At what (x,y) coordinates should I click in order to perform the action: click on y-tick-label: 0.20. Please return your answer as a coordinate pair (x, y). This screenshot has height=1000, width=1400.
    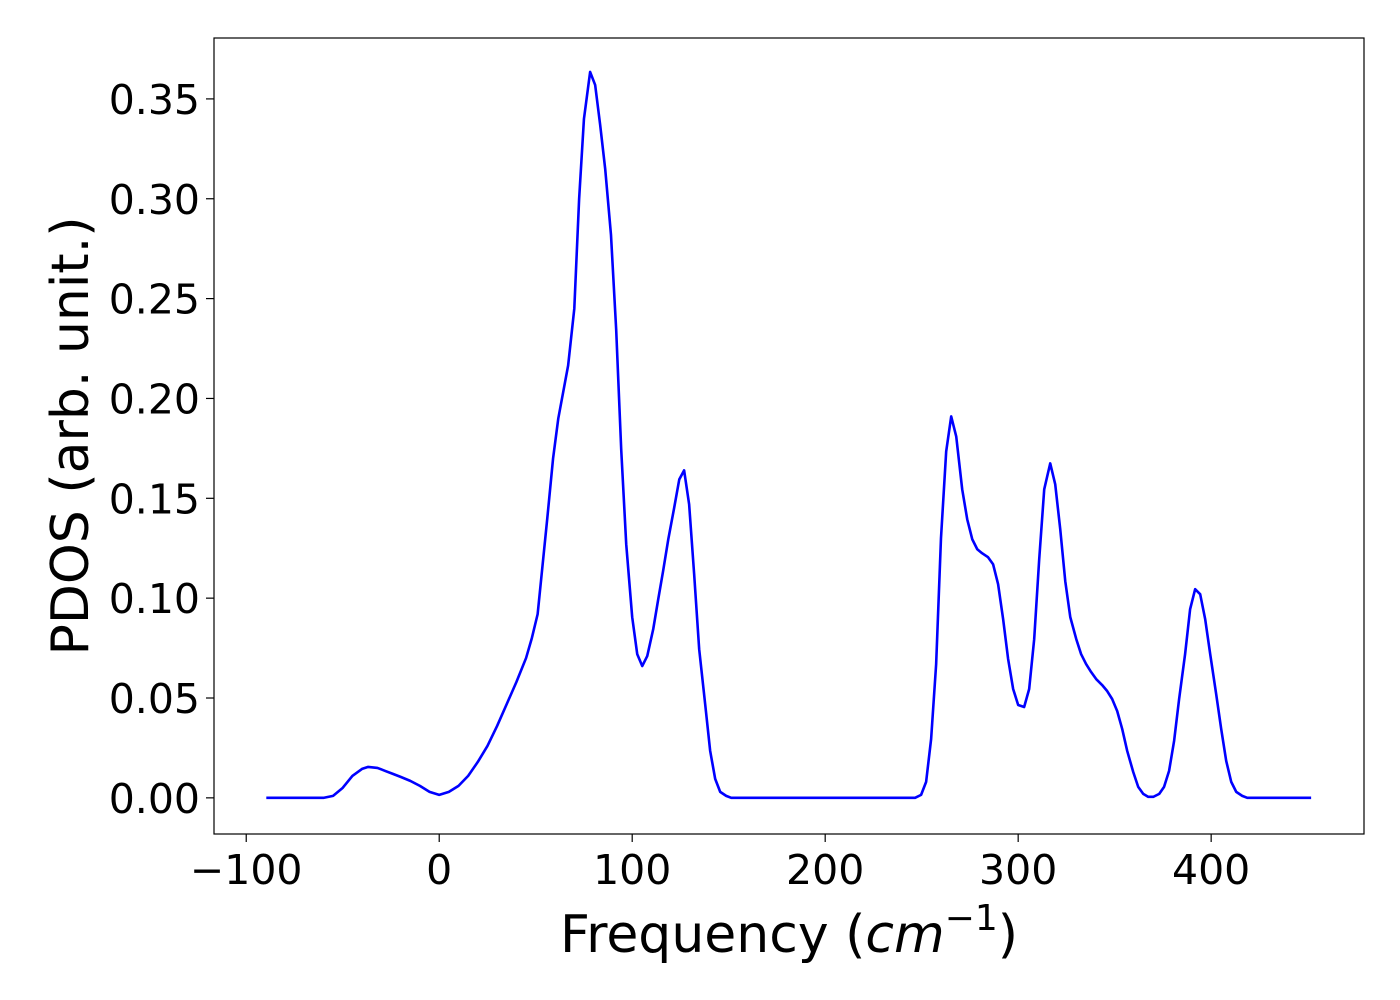
    Looking at the image, I should click on (154, 399).